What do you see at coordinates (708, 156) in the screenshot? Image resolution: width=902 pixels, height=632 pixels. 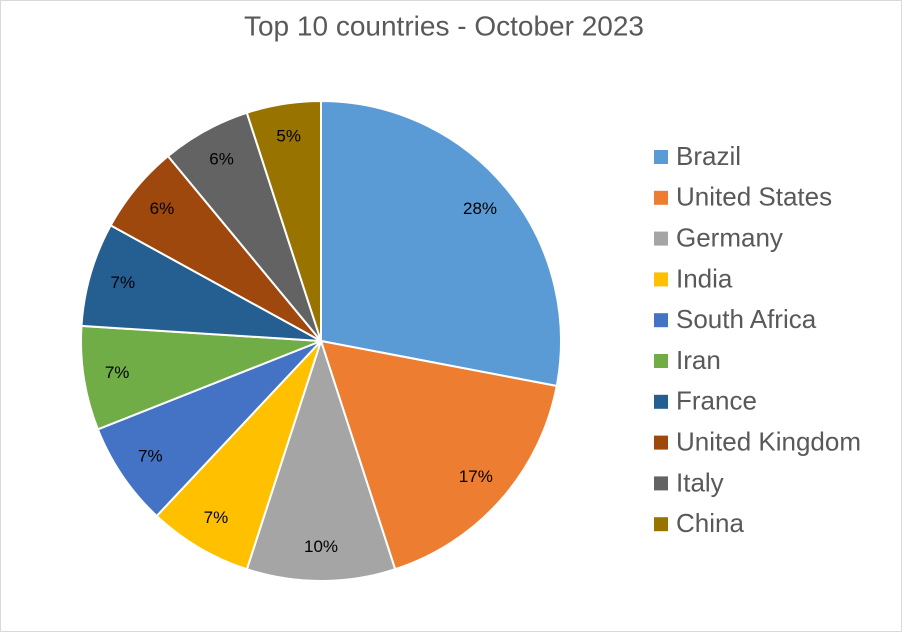 I see `legend-label: Brazil` at bounding box center [708, 156].